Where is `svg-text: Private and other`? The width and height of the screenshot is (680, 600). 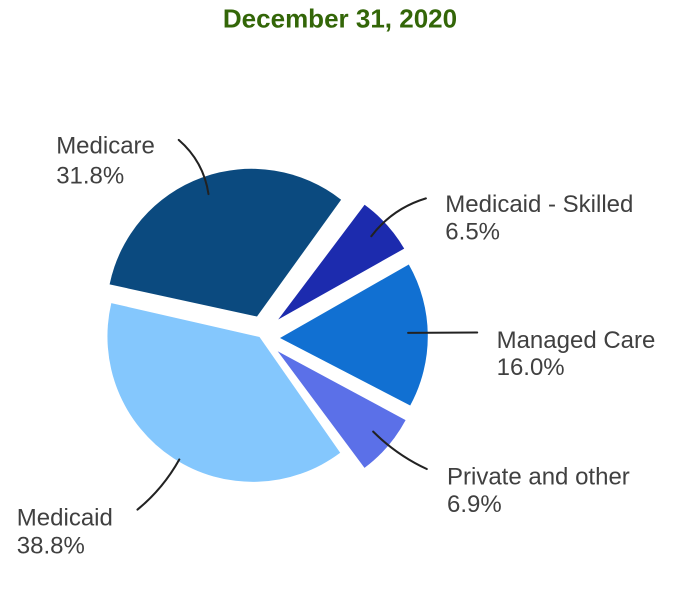 svg-text: Private and other is located at coordinates (538, 477).